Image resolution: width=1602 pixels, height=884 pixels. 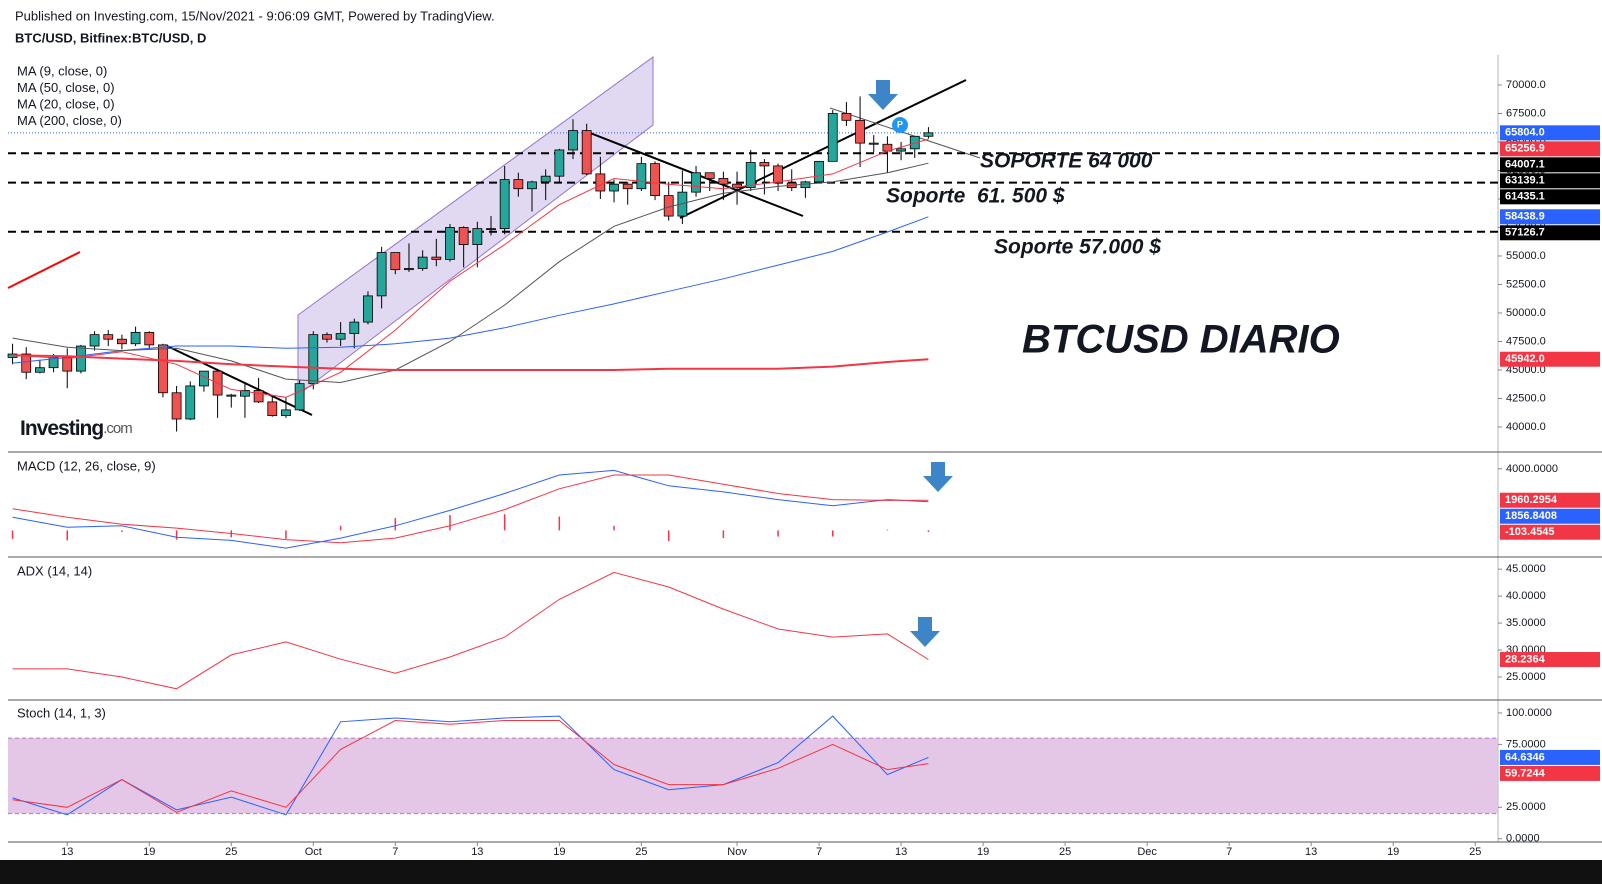 I want to click on y-tick-label: 50000.0, so click(x=1526, y=313).